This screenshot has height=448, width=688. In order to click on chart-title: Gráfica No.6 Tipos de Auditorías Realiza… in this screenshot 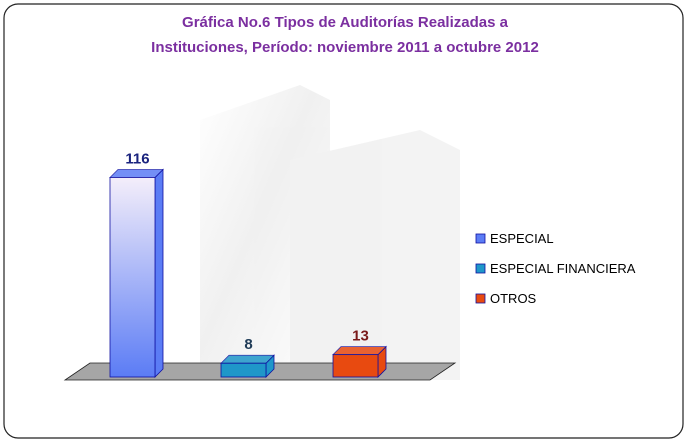, I will do `click(345, 22)`.